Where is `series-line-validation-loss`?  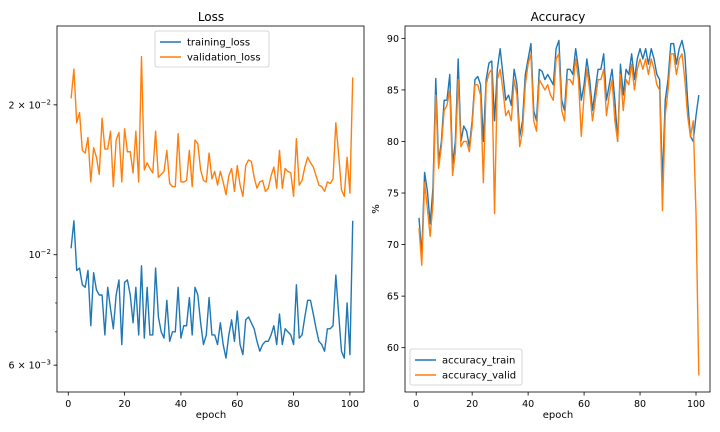 series-line-validation-loss is located at coordinates (212, 126).